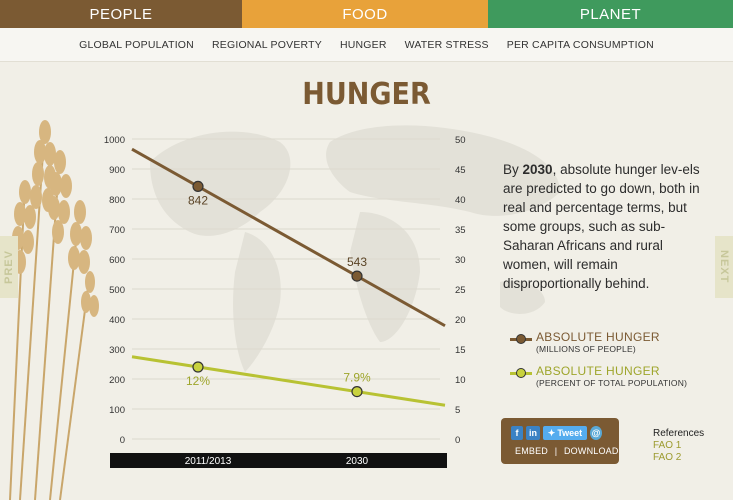 The width and height of the screenshot is (733, 500). I want to click on subnav-global-population: GLOBAL POPULATION, so click(136, 44).